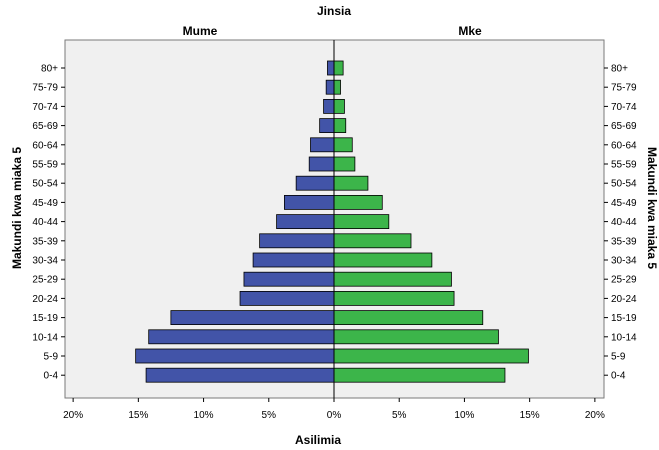 Image resolution: width=659 pixels, height=450 pixels. What do you see at coordinates (318, 440) in the screenshot?
I see `x-axis-title: Asilimia` at bounding box center [318, 440].